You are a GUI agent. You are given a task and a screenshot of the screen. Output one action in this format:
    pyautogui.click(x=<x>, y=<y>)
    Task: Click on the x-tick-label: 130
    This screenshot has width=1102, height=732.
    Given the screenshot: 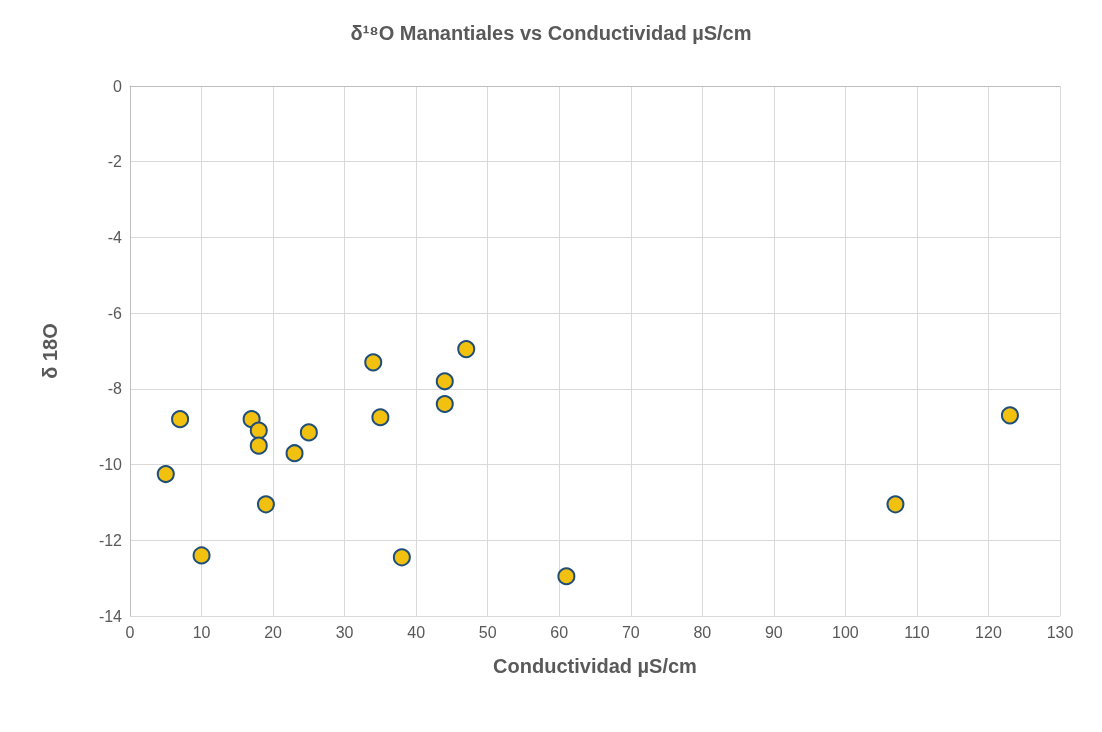 What is the action you would take?
    pyautogui.click(x=1060, y=632)
    